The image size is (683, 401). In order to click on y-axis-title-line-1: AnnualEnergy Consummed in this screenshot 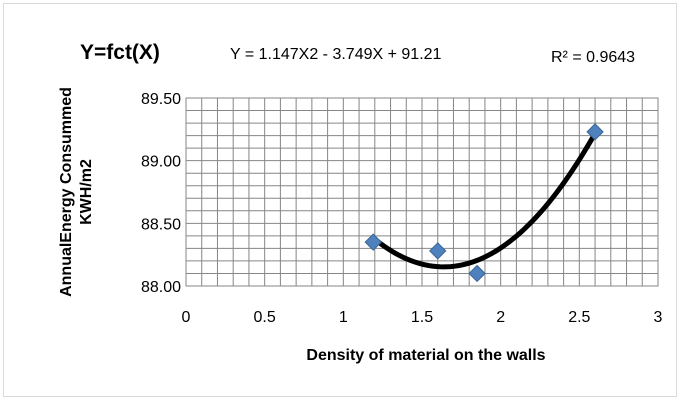, I will do `click(66, 192)`.